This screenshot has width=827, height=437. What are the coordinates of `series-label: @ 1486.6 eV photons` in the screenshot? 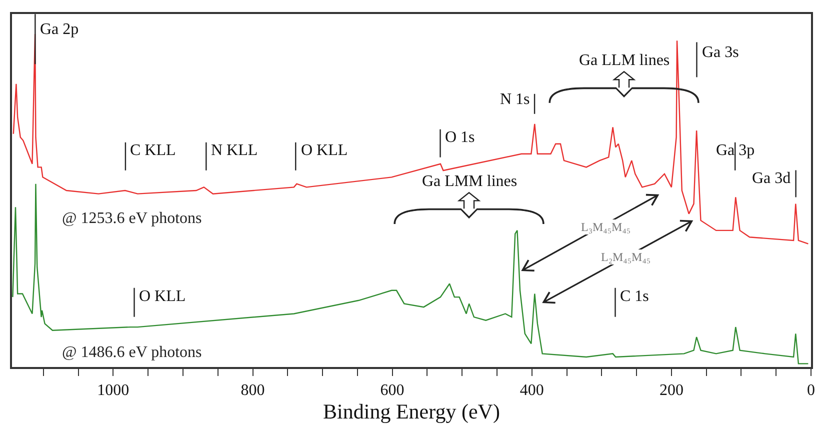 It's located at (132, 352).